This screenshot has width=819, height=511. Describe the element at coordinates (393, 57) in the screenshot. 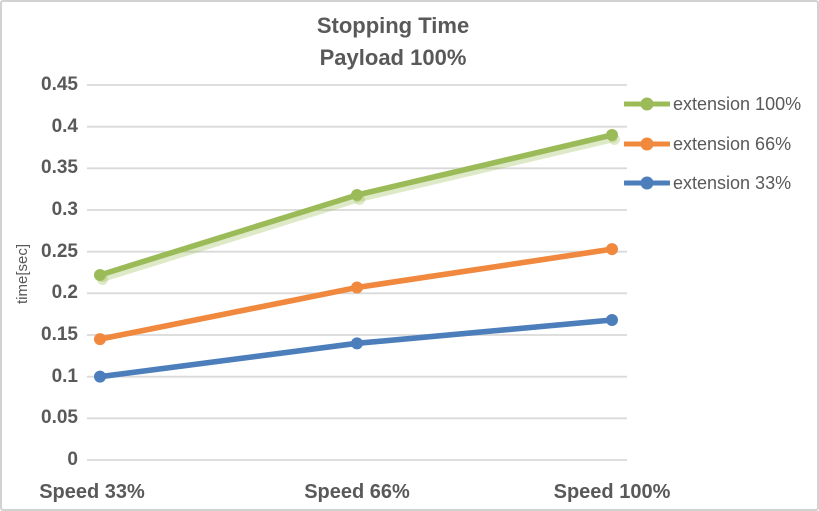

I see `chart-title-line2: Payload 100%` at that location.